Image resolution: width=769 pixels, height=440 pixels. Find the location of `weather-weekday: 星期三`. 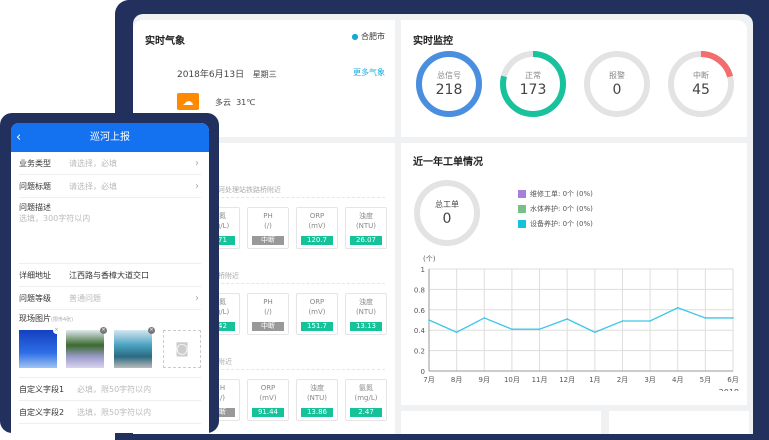

weather-weekday: 星期三 is located at coordinates (264, 74).